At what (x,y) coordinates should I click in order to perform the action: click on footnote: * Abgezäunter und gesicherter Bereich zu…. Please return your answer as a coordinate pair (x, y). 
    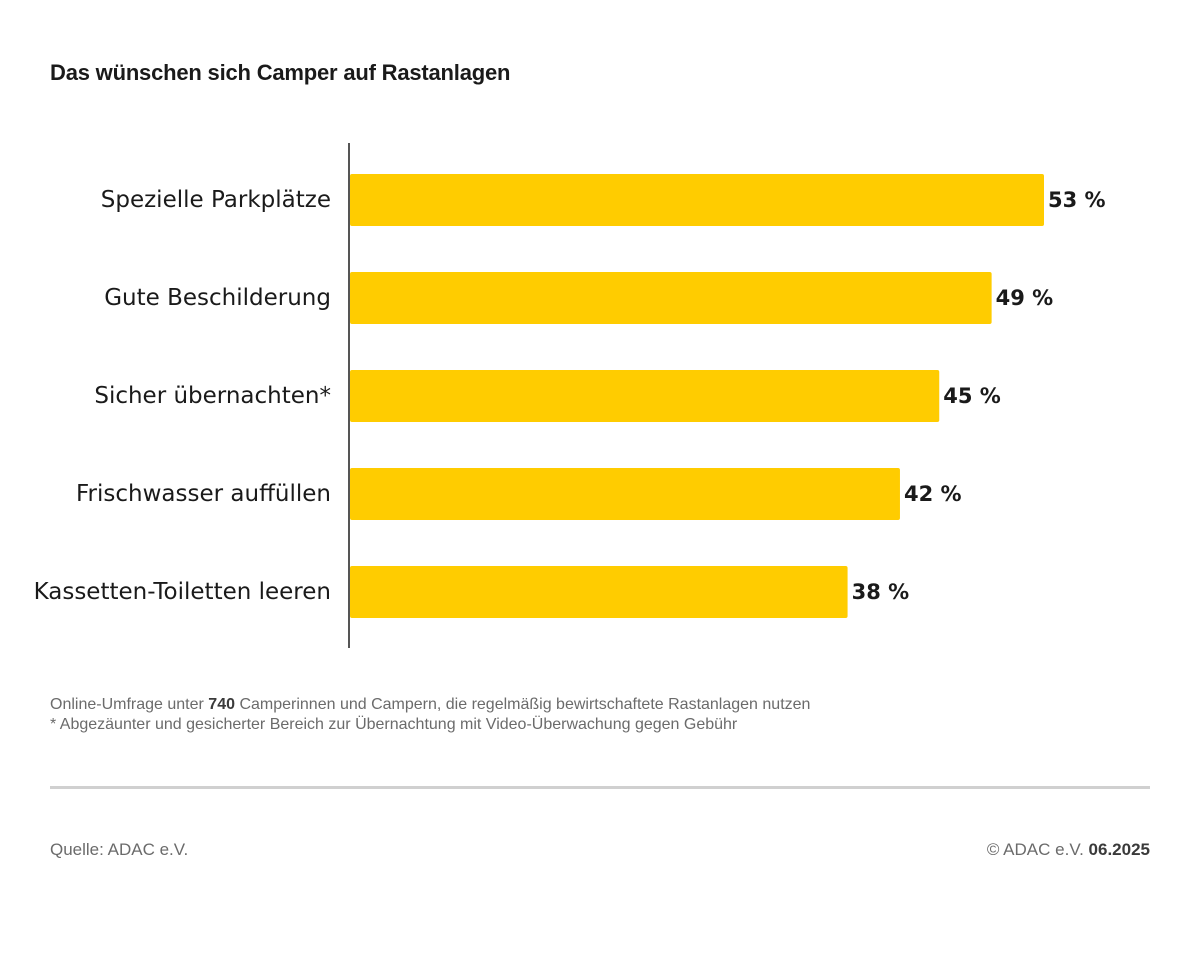
    Looking at the image, I should click on (394, 724).